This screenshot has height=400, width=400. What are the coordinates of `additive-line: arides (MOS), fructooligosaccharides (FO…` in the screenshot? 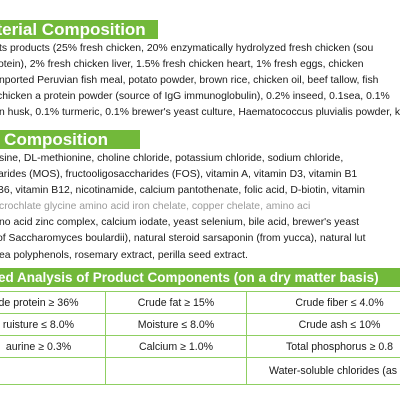 It's located at (179, 175).